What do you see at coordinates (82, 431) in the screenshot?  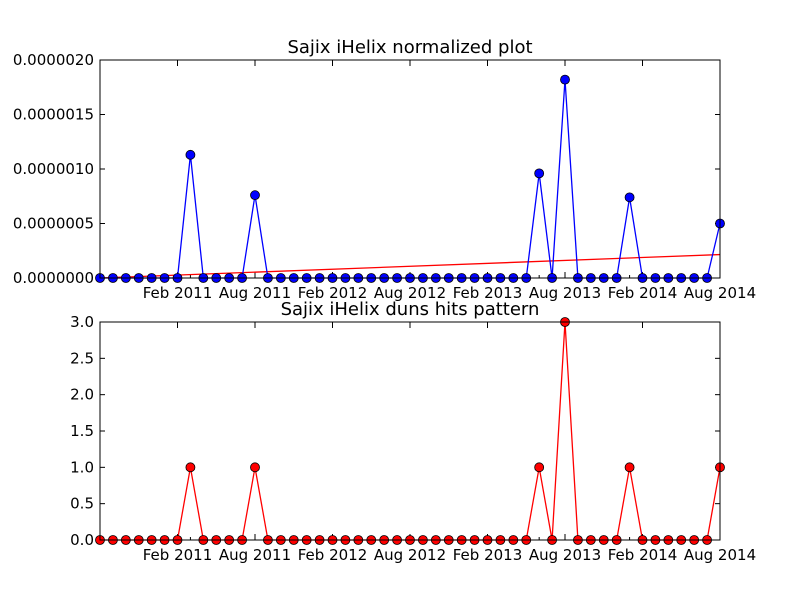 I see `y-tick-label: 1.5` at bounding box center [82, 431].